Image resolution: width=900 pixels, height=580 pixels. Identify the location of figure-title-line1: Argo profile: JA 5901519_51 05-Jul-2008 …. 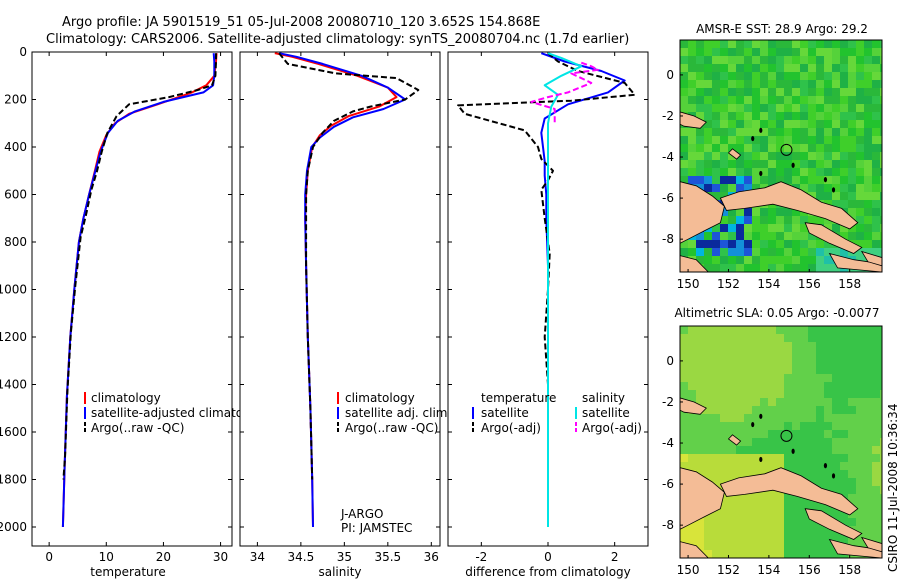
(301, 22).